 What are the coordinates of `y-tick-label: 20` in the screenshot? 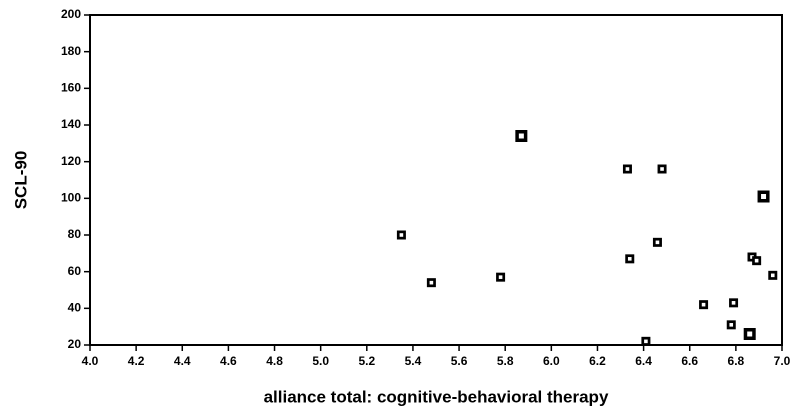 It's located at (75, 344).